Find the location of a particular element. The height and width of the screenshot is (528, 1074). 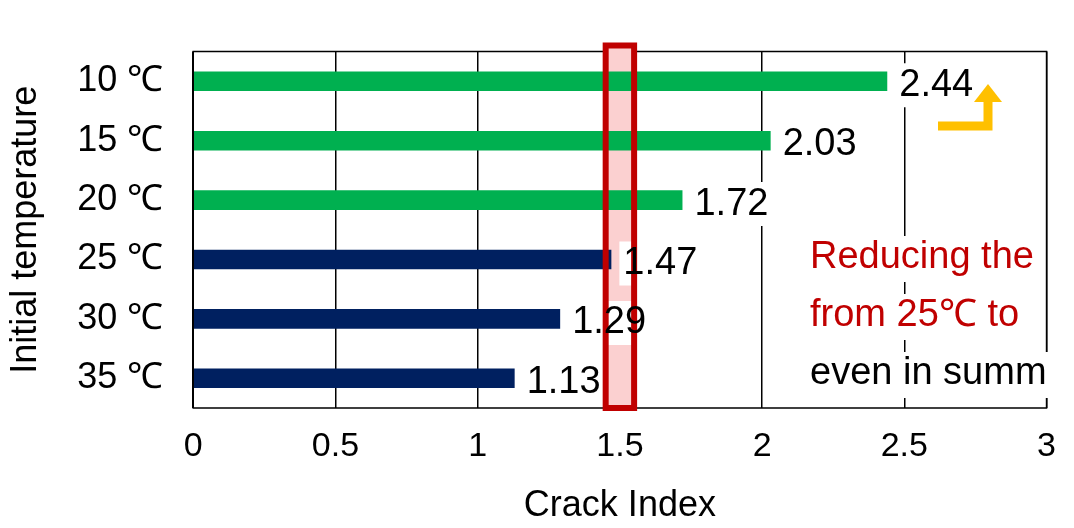

annotation: even in summ is located at coordinates (928, 371).